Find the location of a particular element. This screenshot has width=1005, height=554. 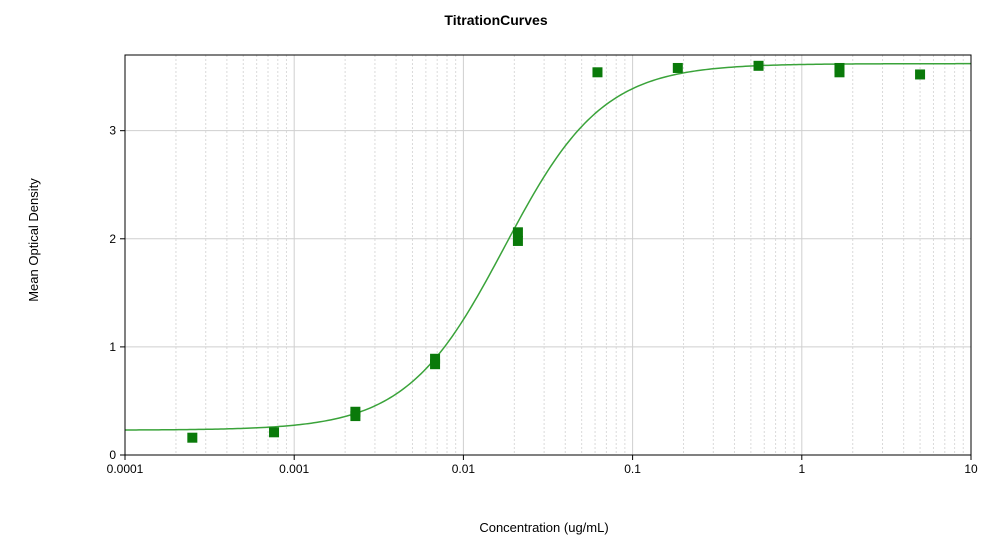

x-tick-label: 1 is located at coordinates (801, 469).